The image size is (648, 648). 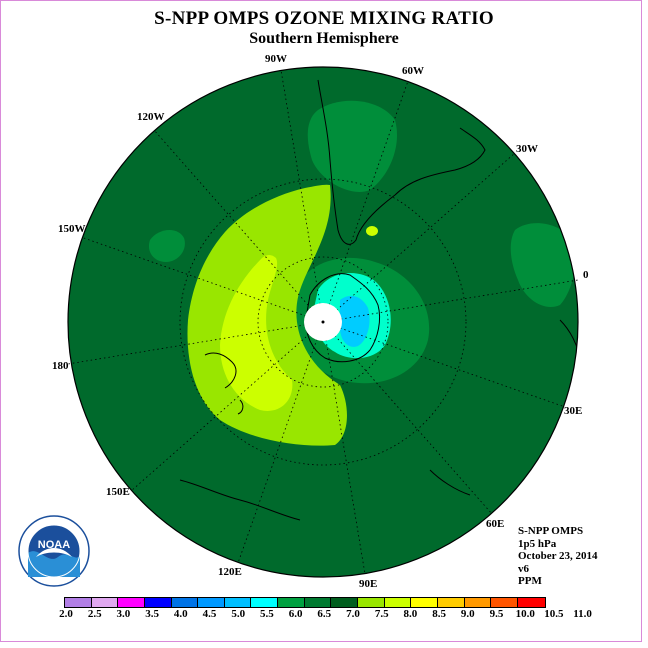 I want to click on antarctica-coast, so click(x=343, y=318).